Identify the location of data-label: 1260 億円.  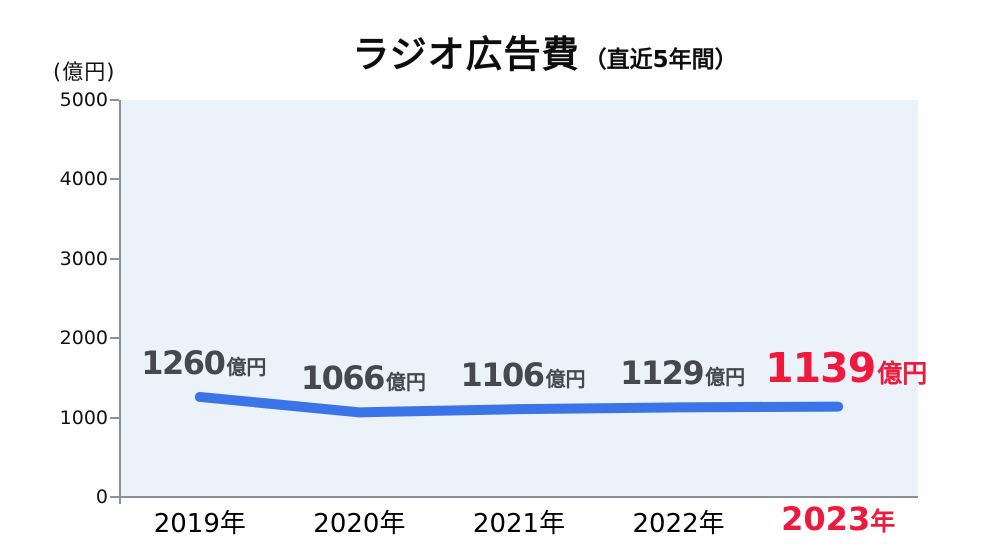
(203, 363).